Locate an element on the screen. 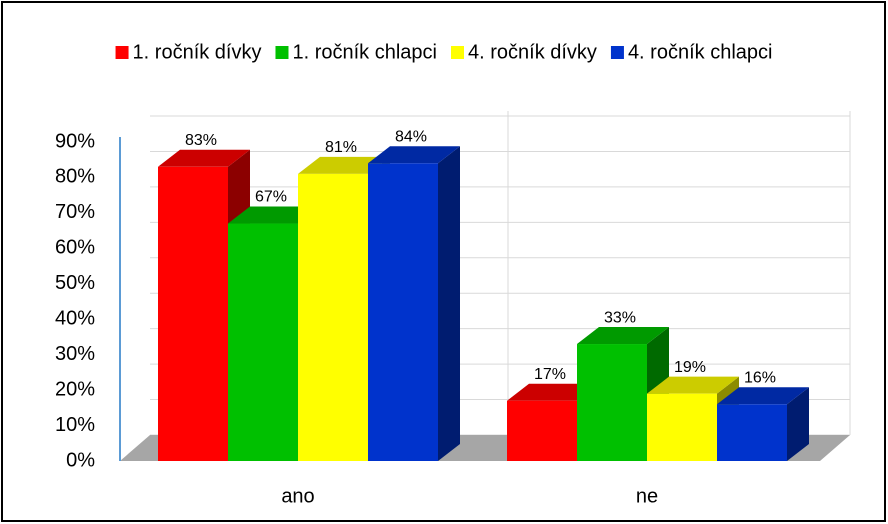 The image size is (888, 524). y-tick-label: 10% is located at coordinates (75, 425).